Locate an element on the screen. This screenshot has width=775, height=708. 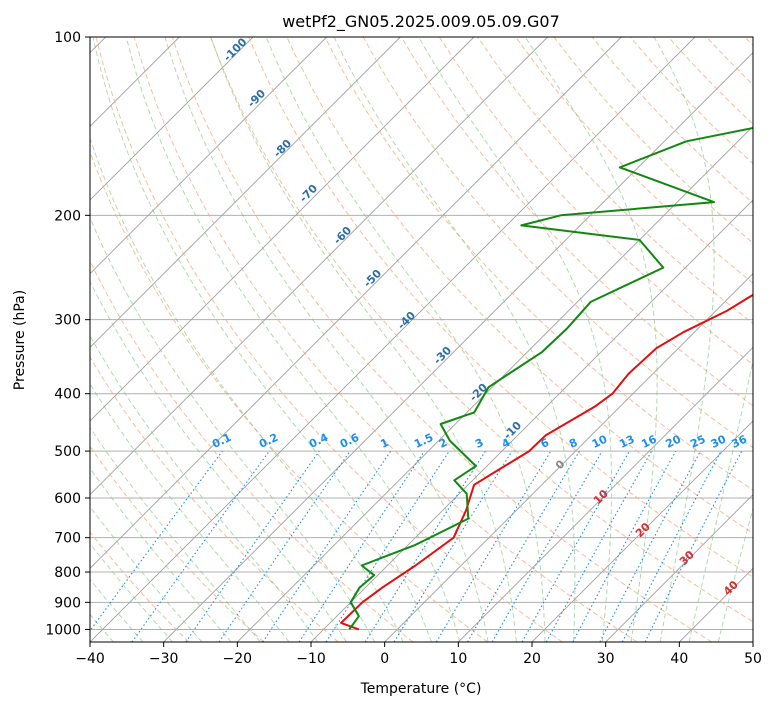
x-tick-label: 0 is located at coordinates (384, 659).